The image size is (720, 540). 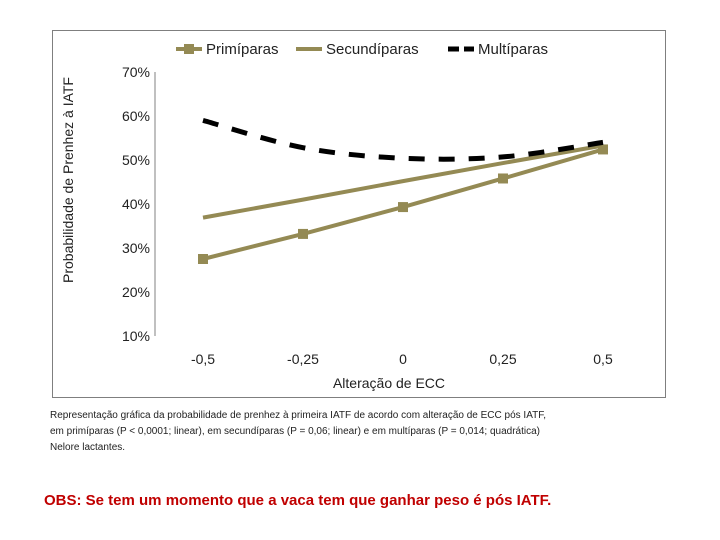 I want to click on y-tick-label: 20%, so click(x=136, y=292).